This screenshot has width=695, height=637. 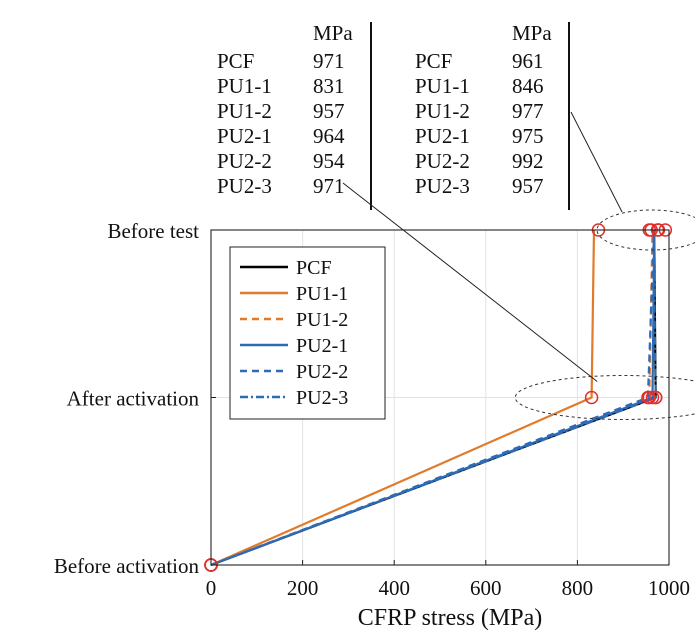 I want to click on annotation-row-value: 992, so click(x=528, y=161).